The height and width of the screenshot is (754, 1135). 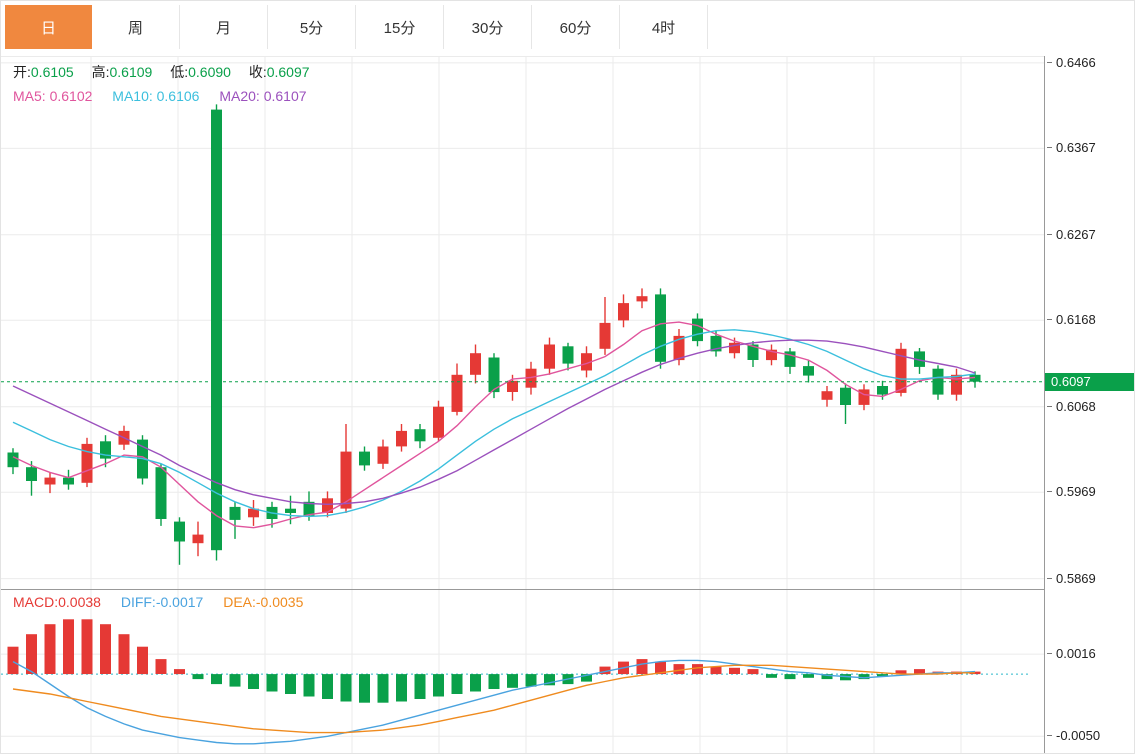 I want to click on low-label: 低:, so click(x=179, y=72).